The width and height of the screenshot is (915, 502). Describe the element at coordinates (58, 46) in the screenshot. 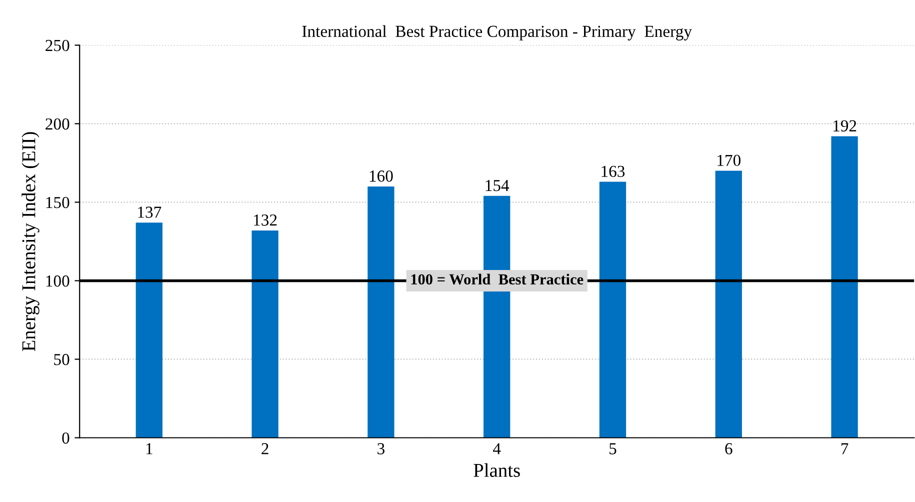

I see `y-tick-label: 250` at that location.